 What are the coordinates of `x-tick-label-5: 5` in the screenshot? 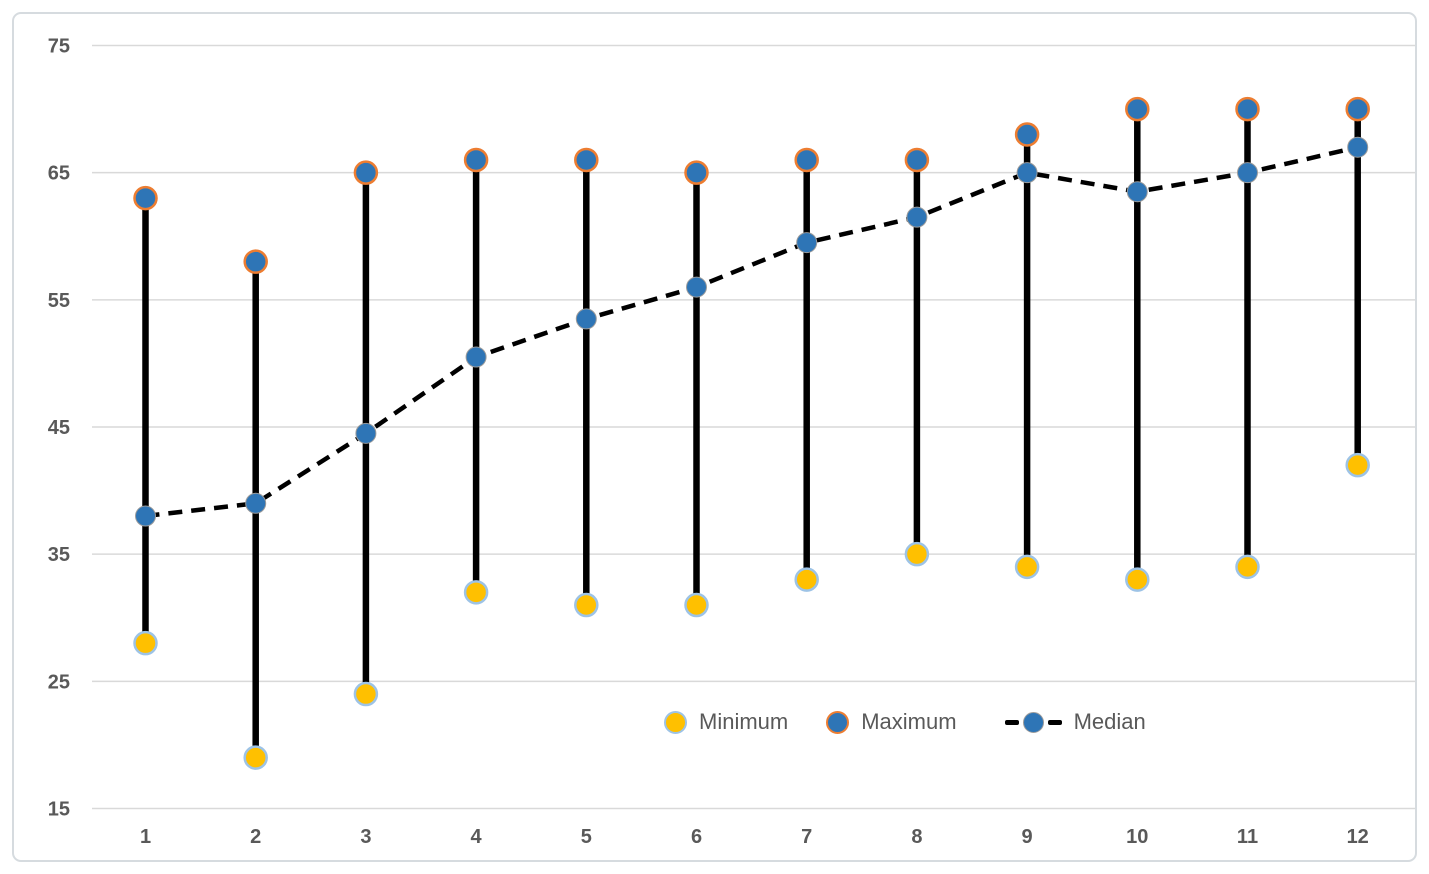 It's located at (586, 837).